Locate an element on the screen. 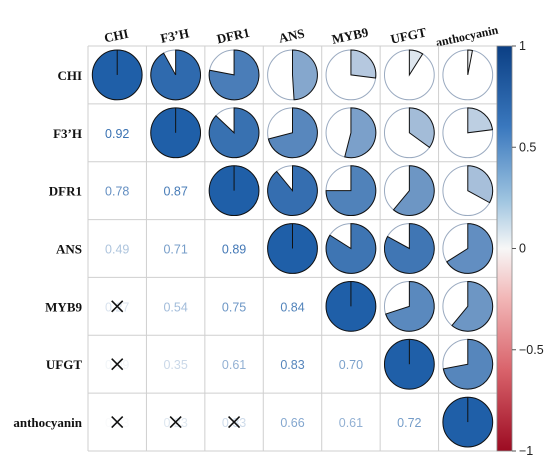 This screenshot has height=466, width=550. correlation-value-3-0: 0.49 is located at coordinates (117, 250).